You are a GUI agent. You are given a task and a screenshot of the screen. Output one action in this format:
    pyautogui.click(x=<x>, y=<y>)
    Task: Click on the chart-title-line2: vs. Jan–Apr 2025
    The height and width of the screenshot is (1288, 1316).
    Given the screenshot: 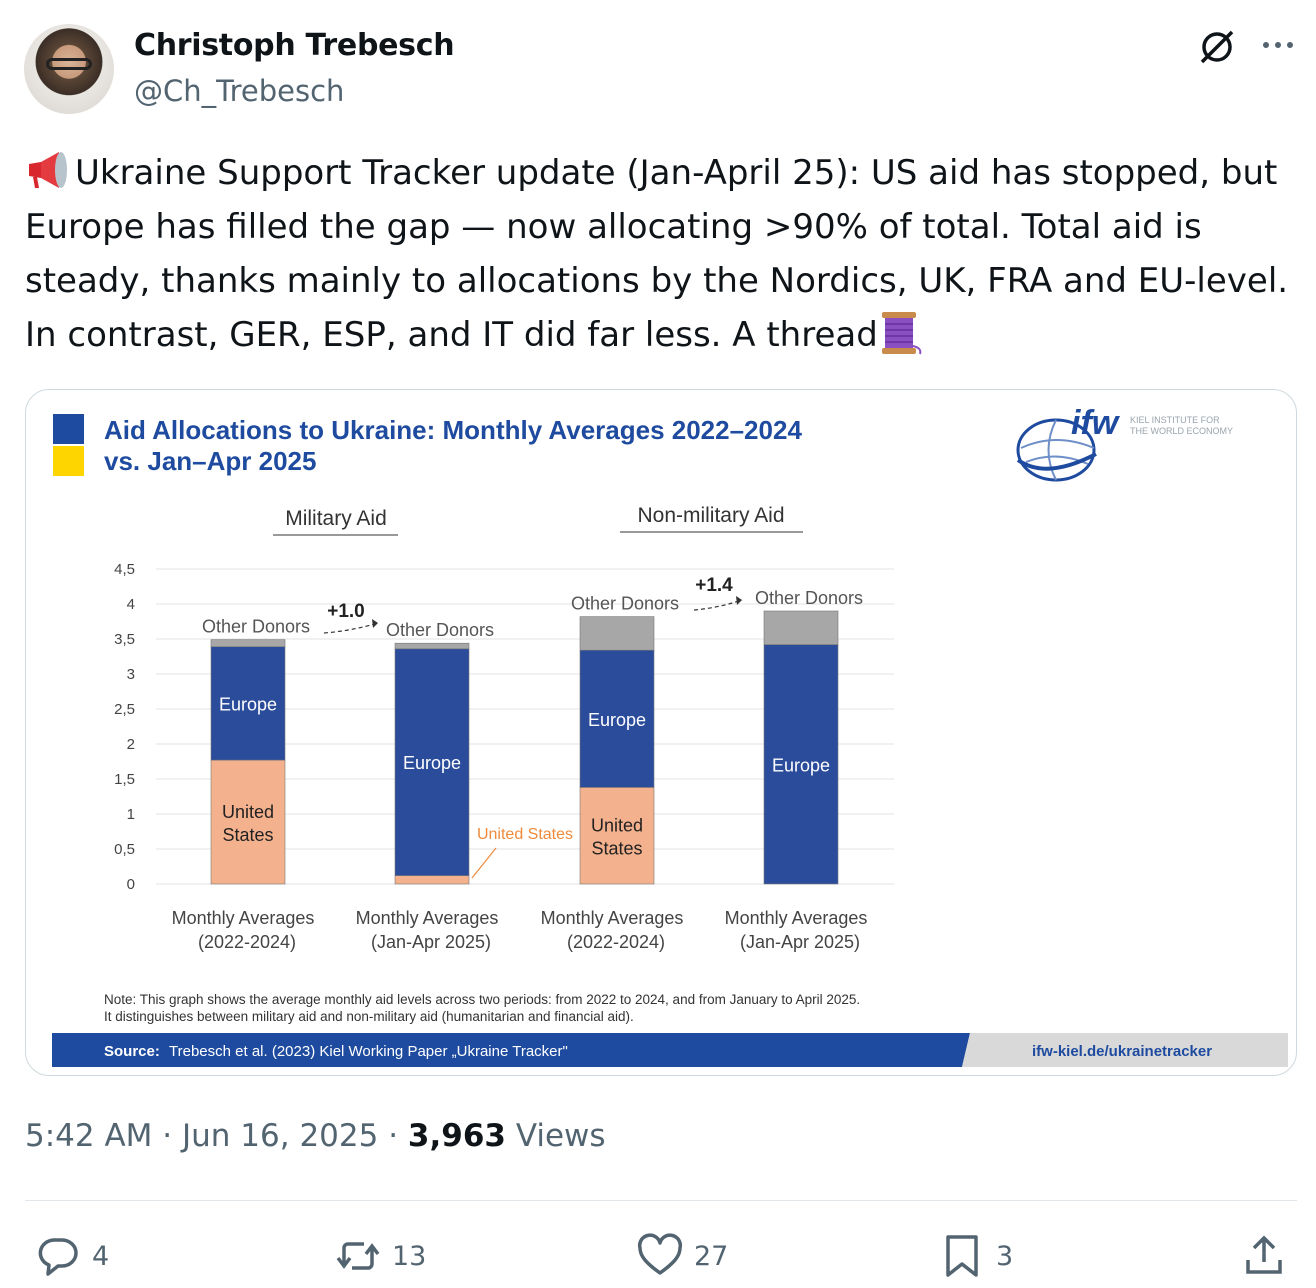 What is the action you would take?
    pyautogui.click(x=210, y=461)
    